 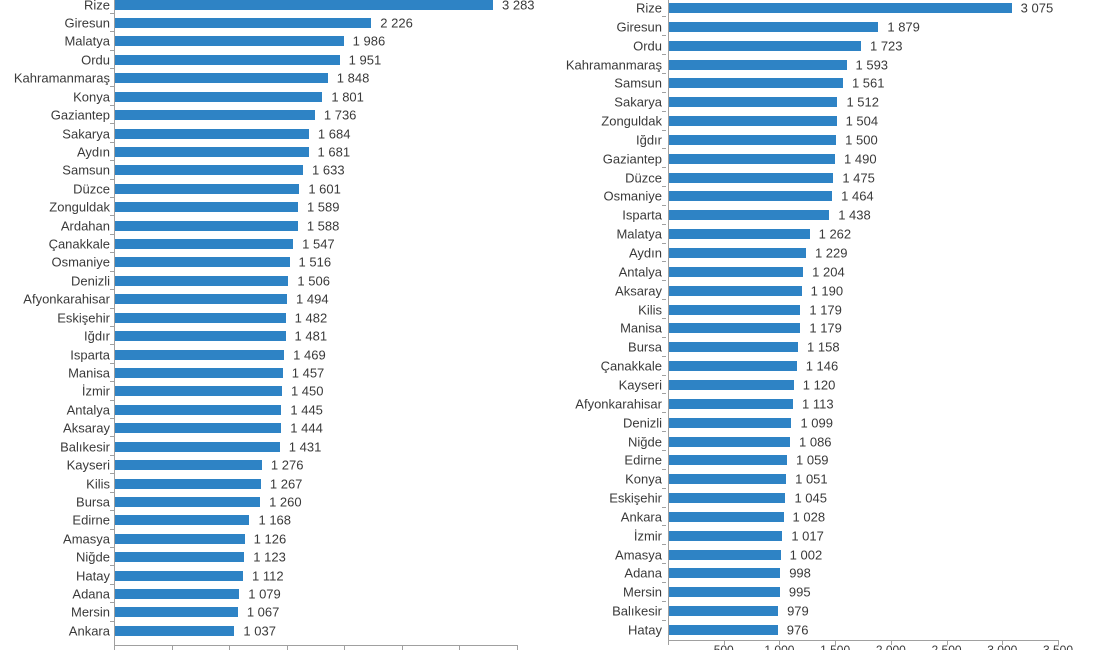 What do you see at coordinates (825, 478) in the screenshot?
I see `chart-row: Konya 1 051` at bounding box center [825, 478].